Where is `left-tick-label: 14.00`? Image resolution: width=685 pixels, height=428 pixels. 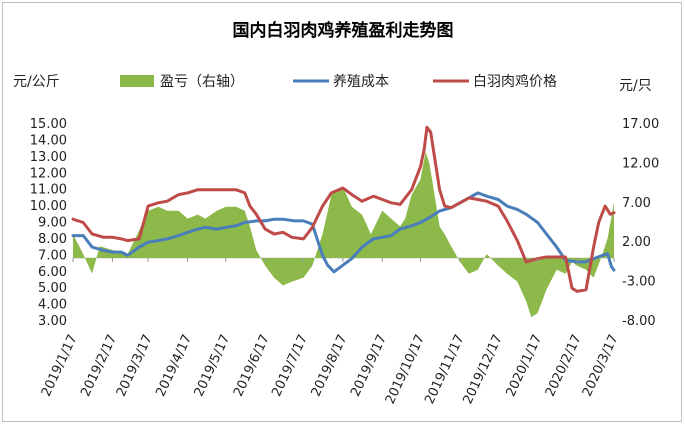
left-tick-label: 14.00 is located at coordinates (48, 140).